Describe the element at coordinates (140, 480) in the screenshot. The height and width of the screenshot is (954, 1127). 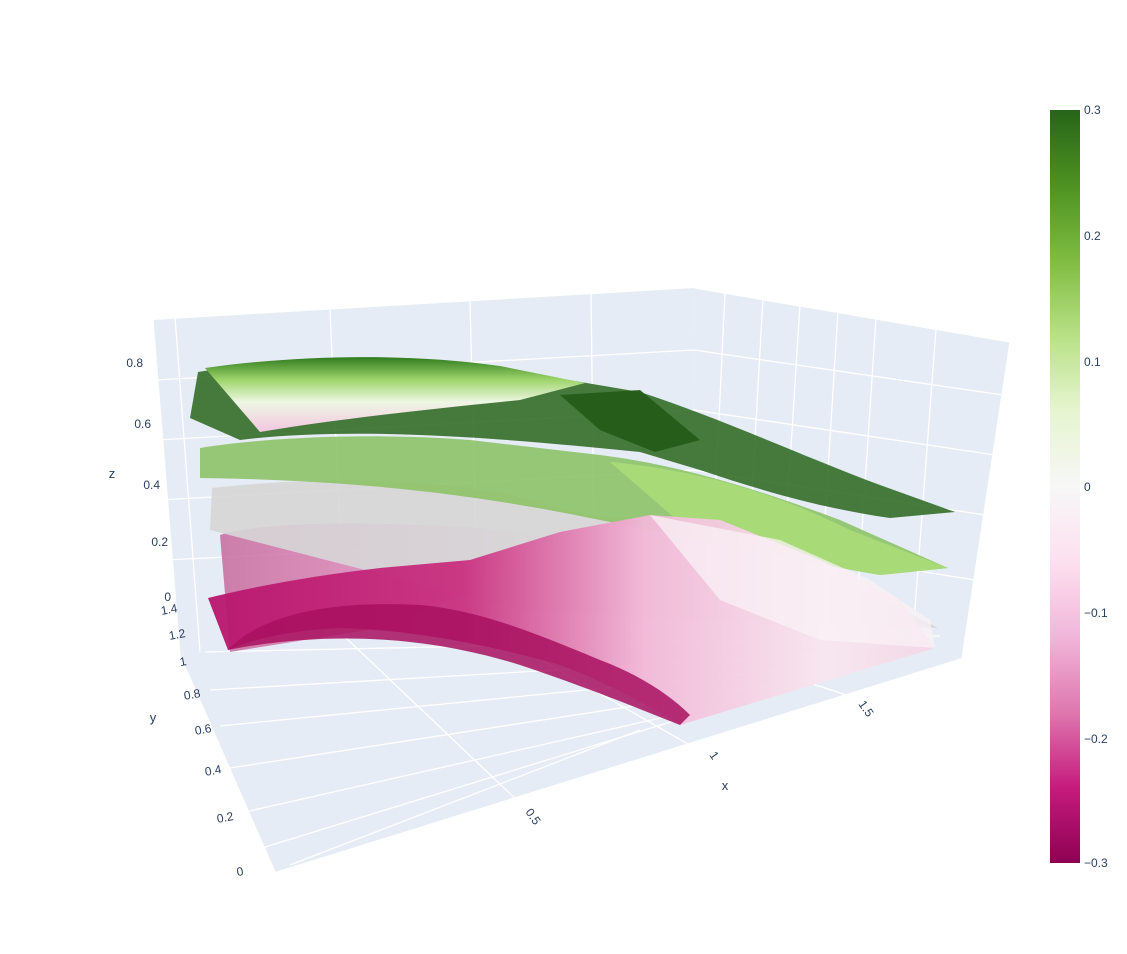
I see `z-axis: 0.8 0.6 0.4 0.2 0 z` at that location.